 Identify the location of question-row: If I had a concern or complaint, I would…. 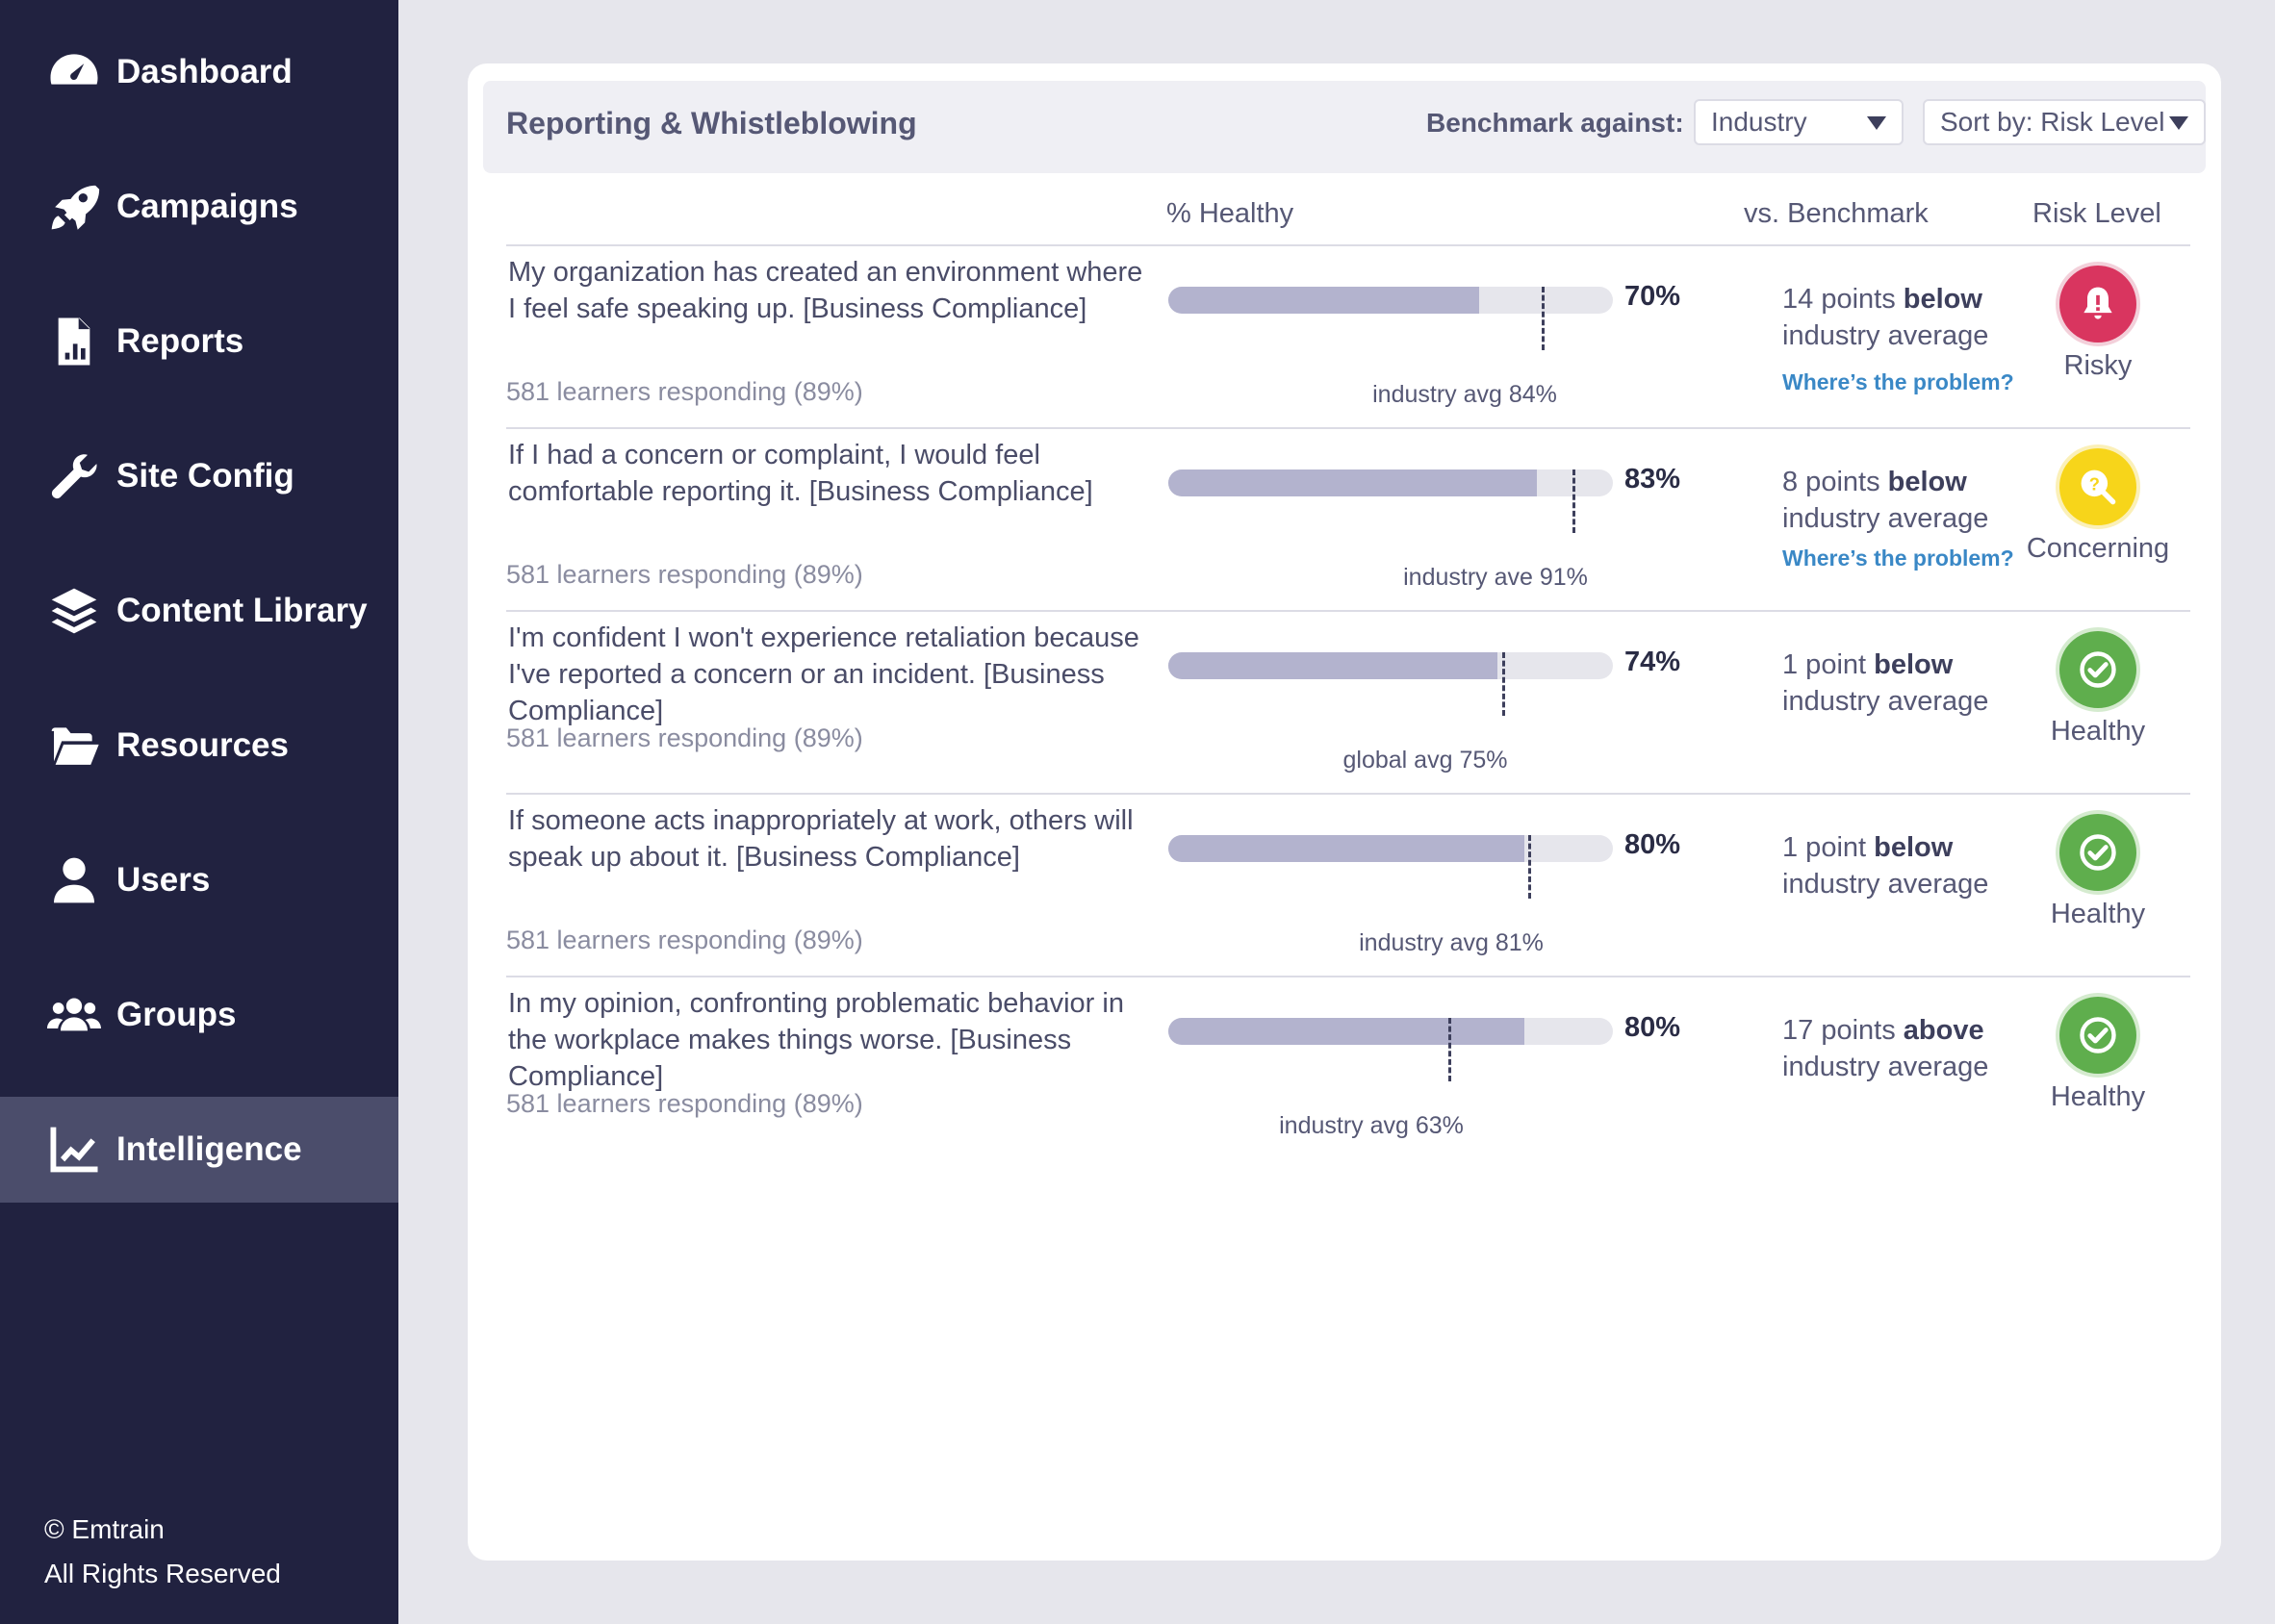
(1348, 520).